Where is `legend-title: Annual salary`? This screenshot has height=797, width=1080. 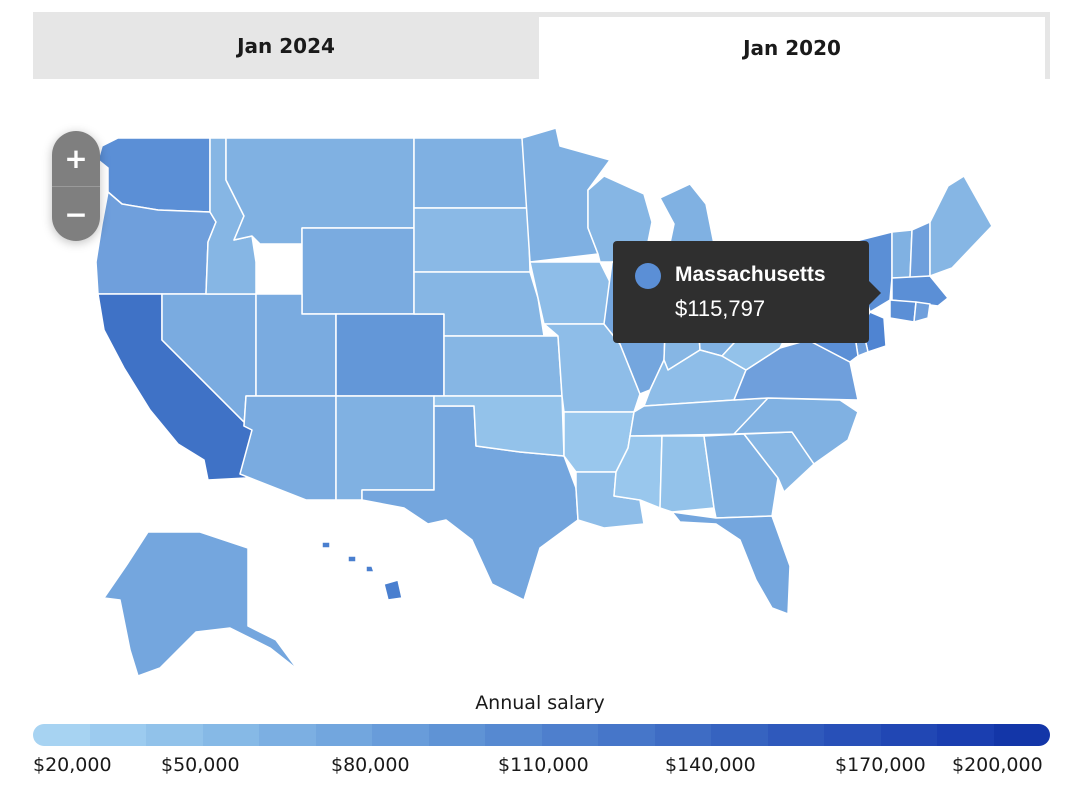 legend-title: Annual salary is located at coordinates (540, 703).